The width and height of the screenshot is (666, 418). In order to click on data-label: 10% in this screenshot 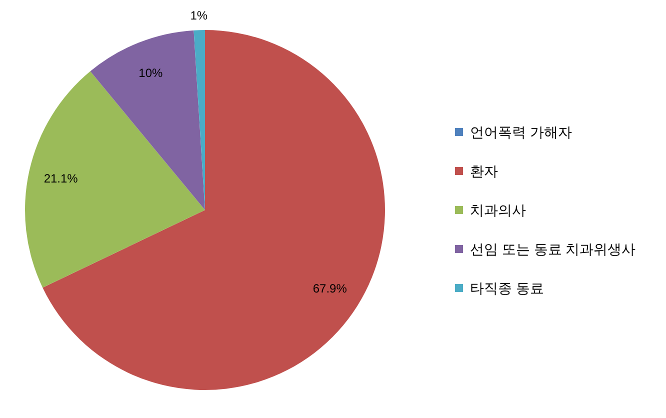, I will do `click(150, 73)`.